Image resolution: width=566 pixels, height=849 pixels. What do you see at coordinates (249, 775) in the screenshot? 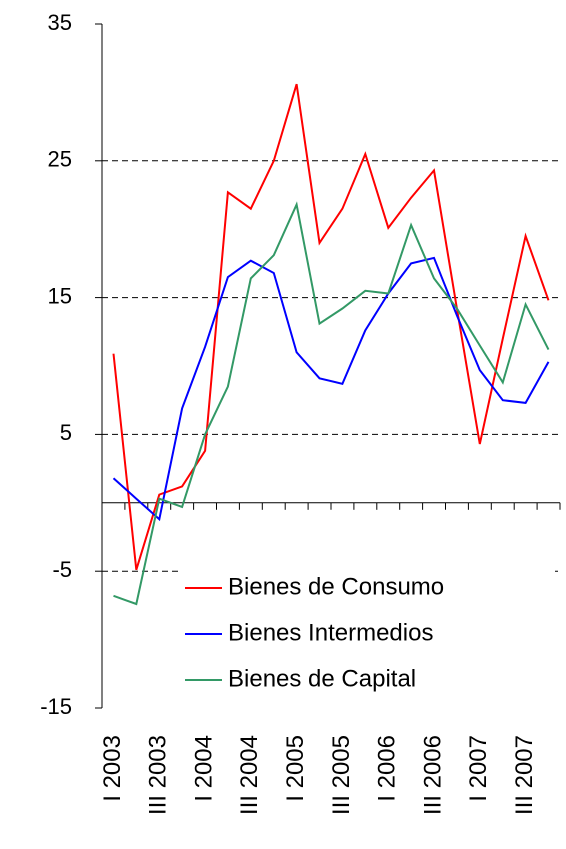
I see `x-tick-label: III 2004` at bounding box center [249, 775].